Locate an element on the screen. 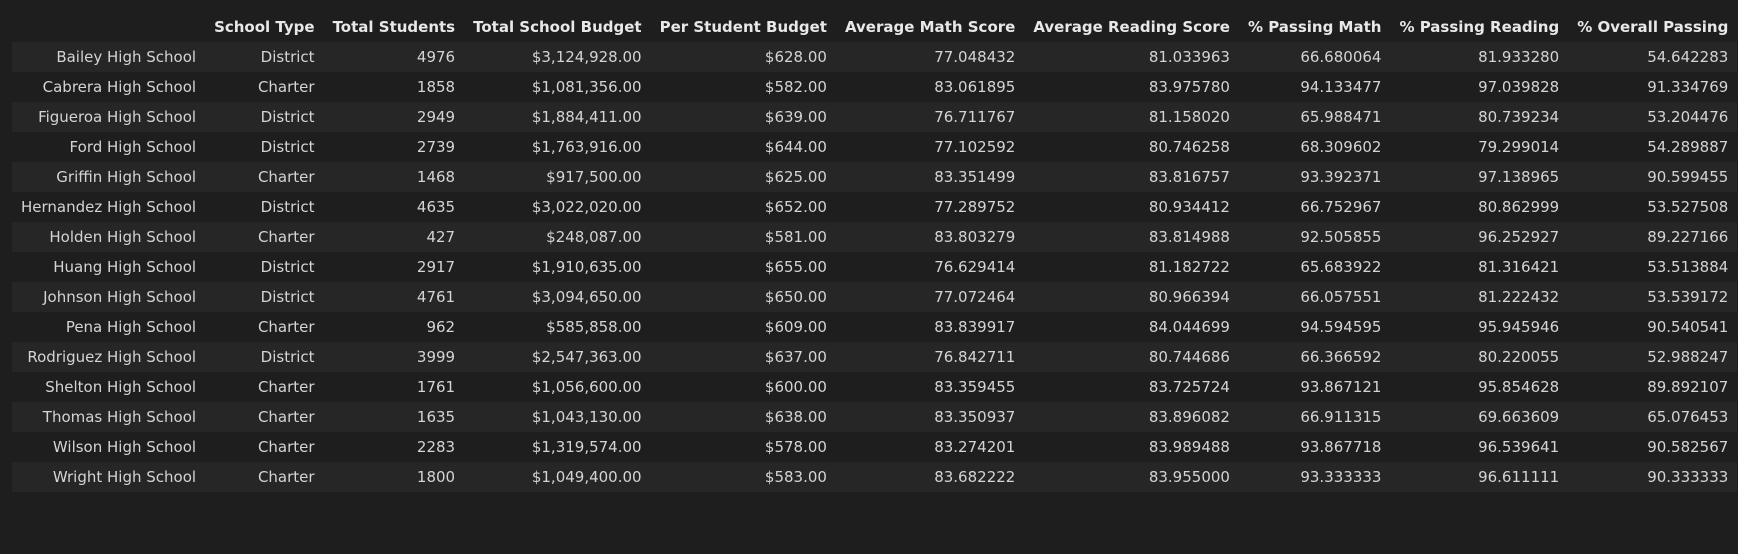 The width and height of the screenshot is (1738, 554). column-header-school-type: School Type is located at coordinates (264, 26).